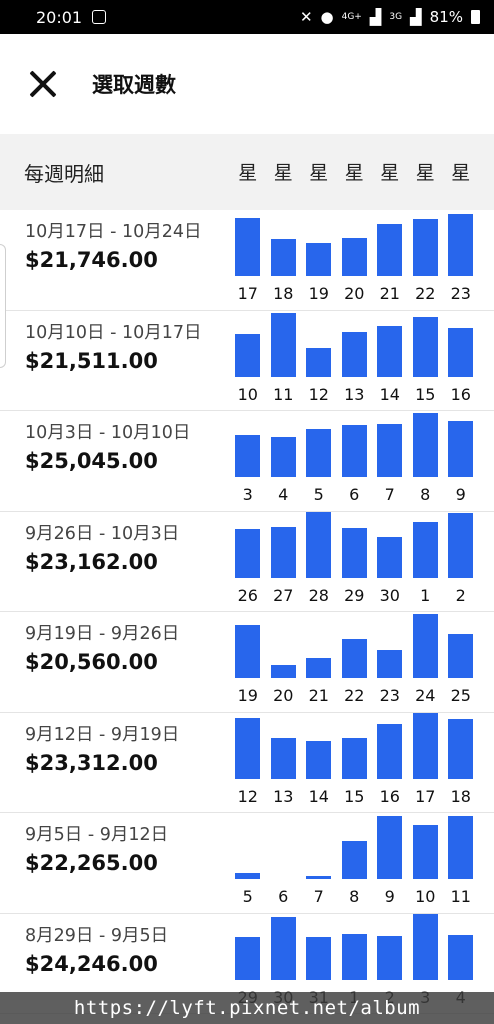 The image size is (494, 1024). I want to click on day-label: 28, so click(318, 595).